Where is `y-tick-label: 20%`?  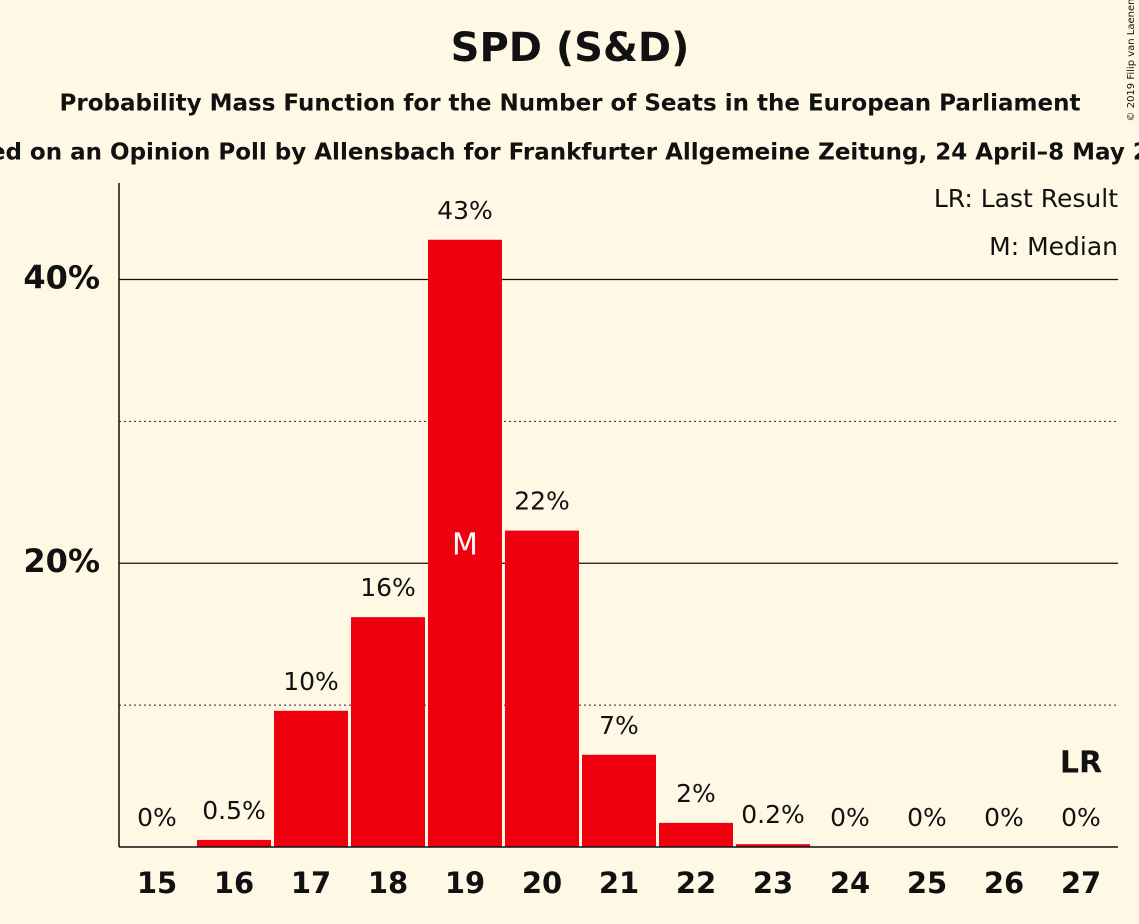 y-tick-label: 20% is located at coordinates (61, 561).